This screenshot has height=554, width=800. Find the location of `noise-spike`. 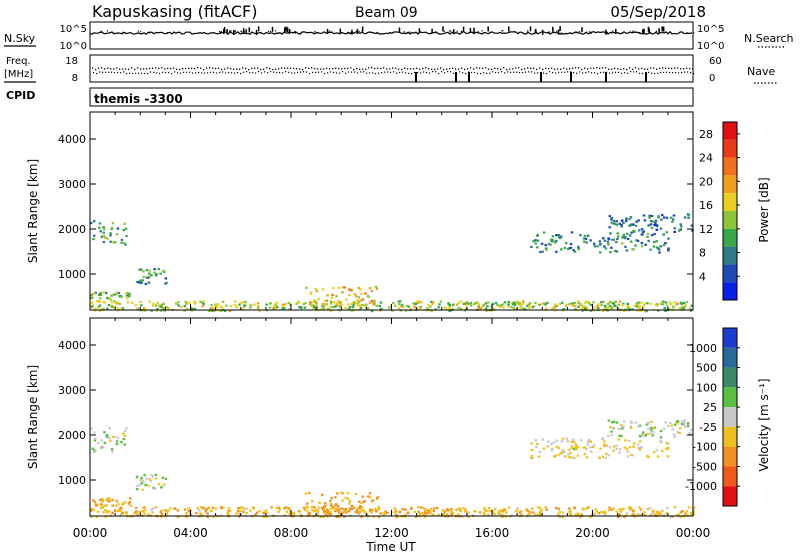

noise-spike is located at coordinates (357, 31).